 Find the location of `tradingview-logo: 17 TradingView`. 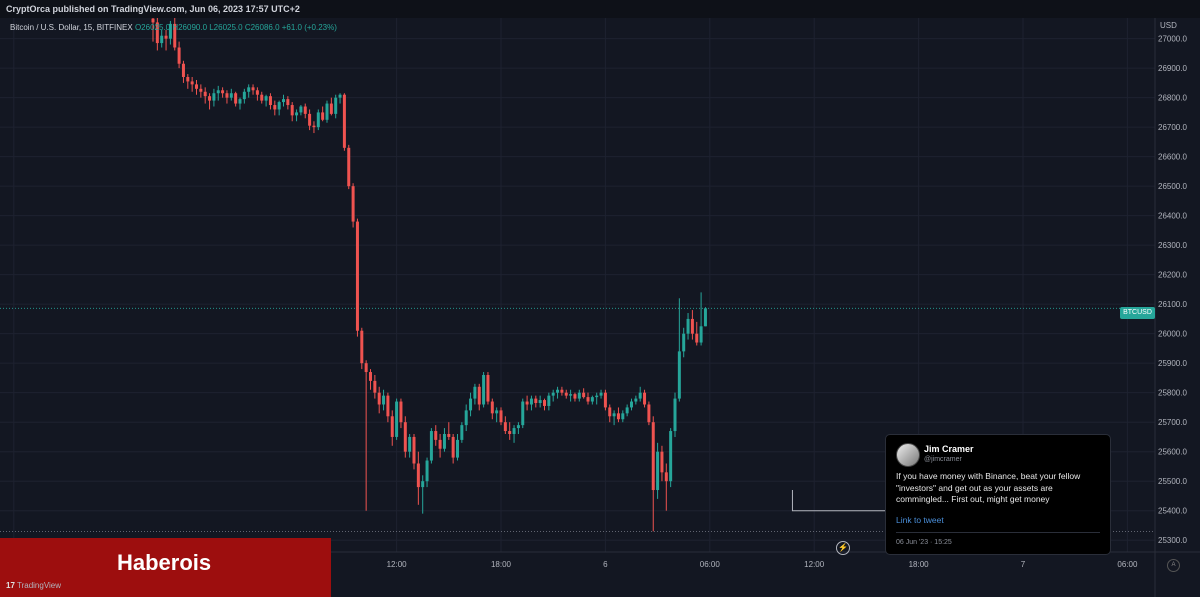

tradingview-logo: 17 TradingView is located at coordinates (33, 585).